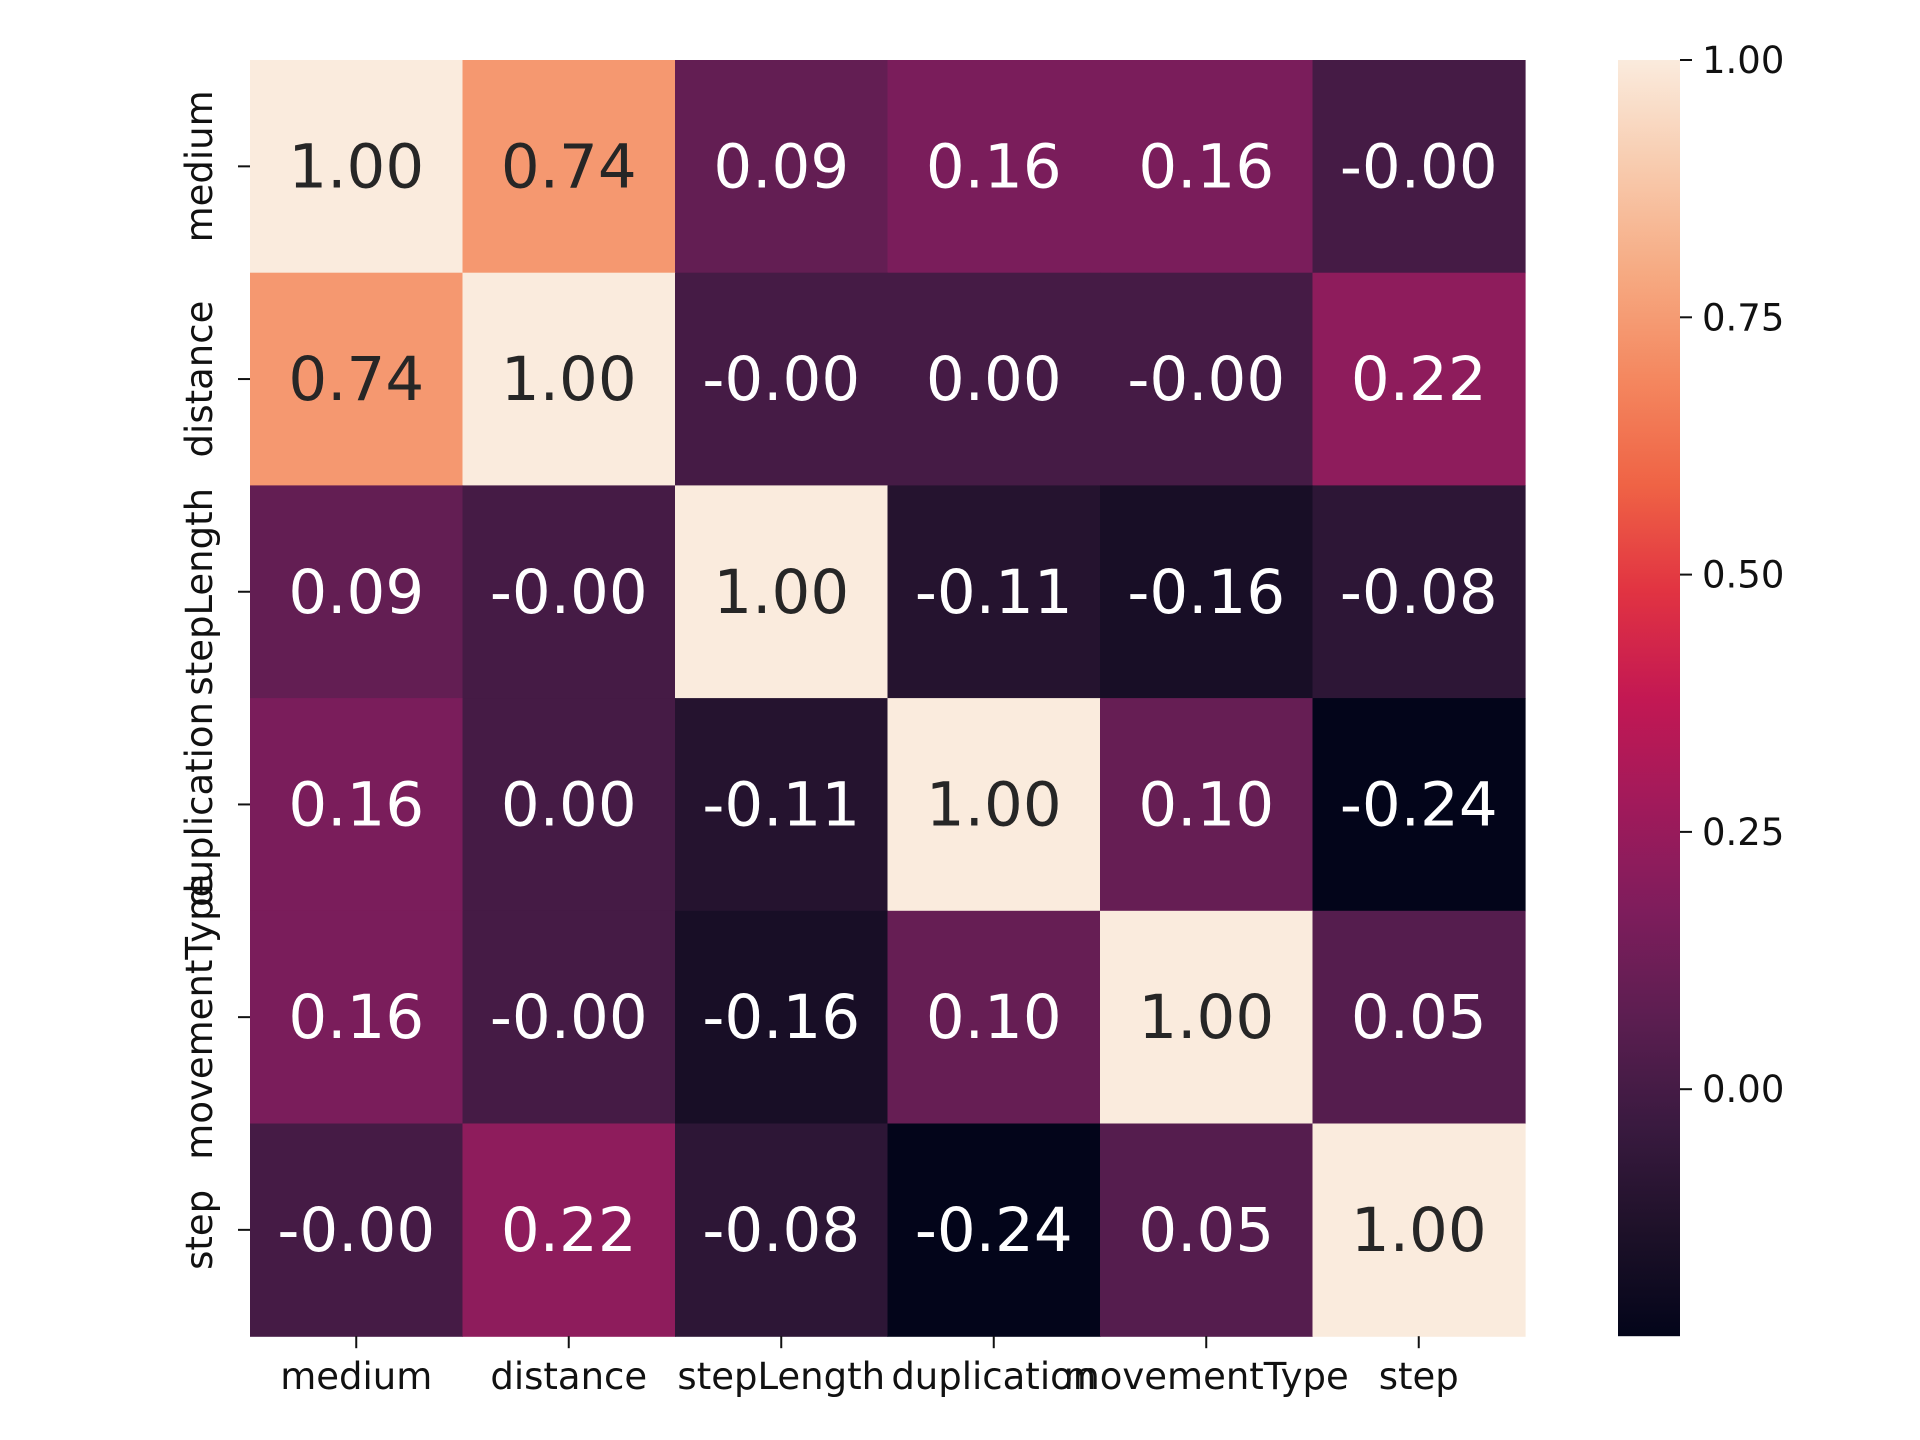 This screenshot has height=1440, width=1920. I want to click on colorbar-tick-label: 0.25, so click(1743, 832).